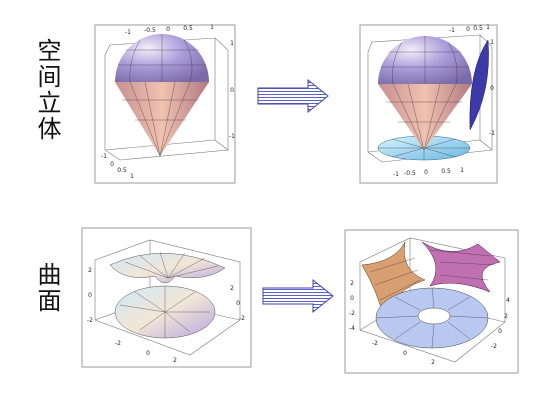 The image size is (548, 400). What do you see at coordinates (47, 288) in the screenshot?
I see `surface-label: 曲面` at bounding box center [47, 288].